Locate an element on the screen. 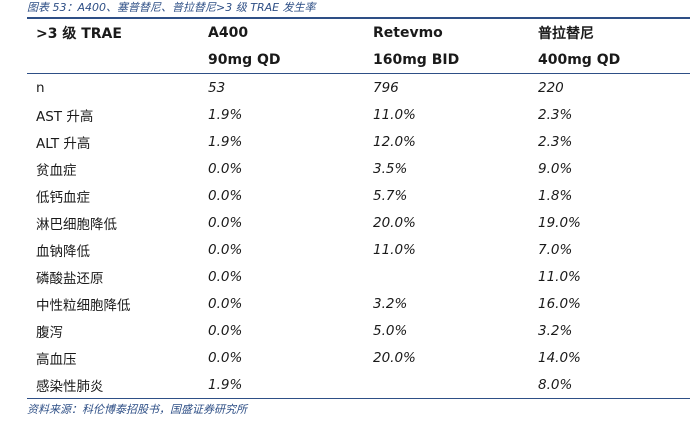 The width and height of the screenshot is (690, 434). table-row: 血钠降低 0.0% 11.0% 7.0% is located at coordinates (358, 249).